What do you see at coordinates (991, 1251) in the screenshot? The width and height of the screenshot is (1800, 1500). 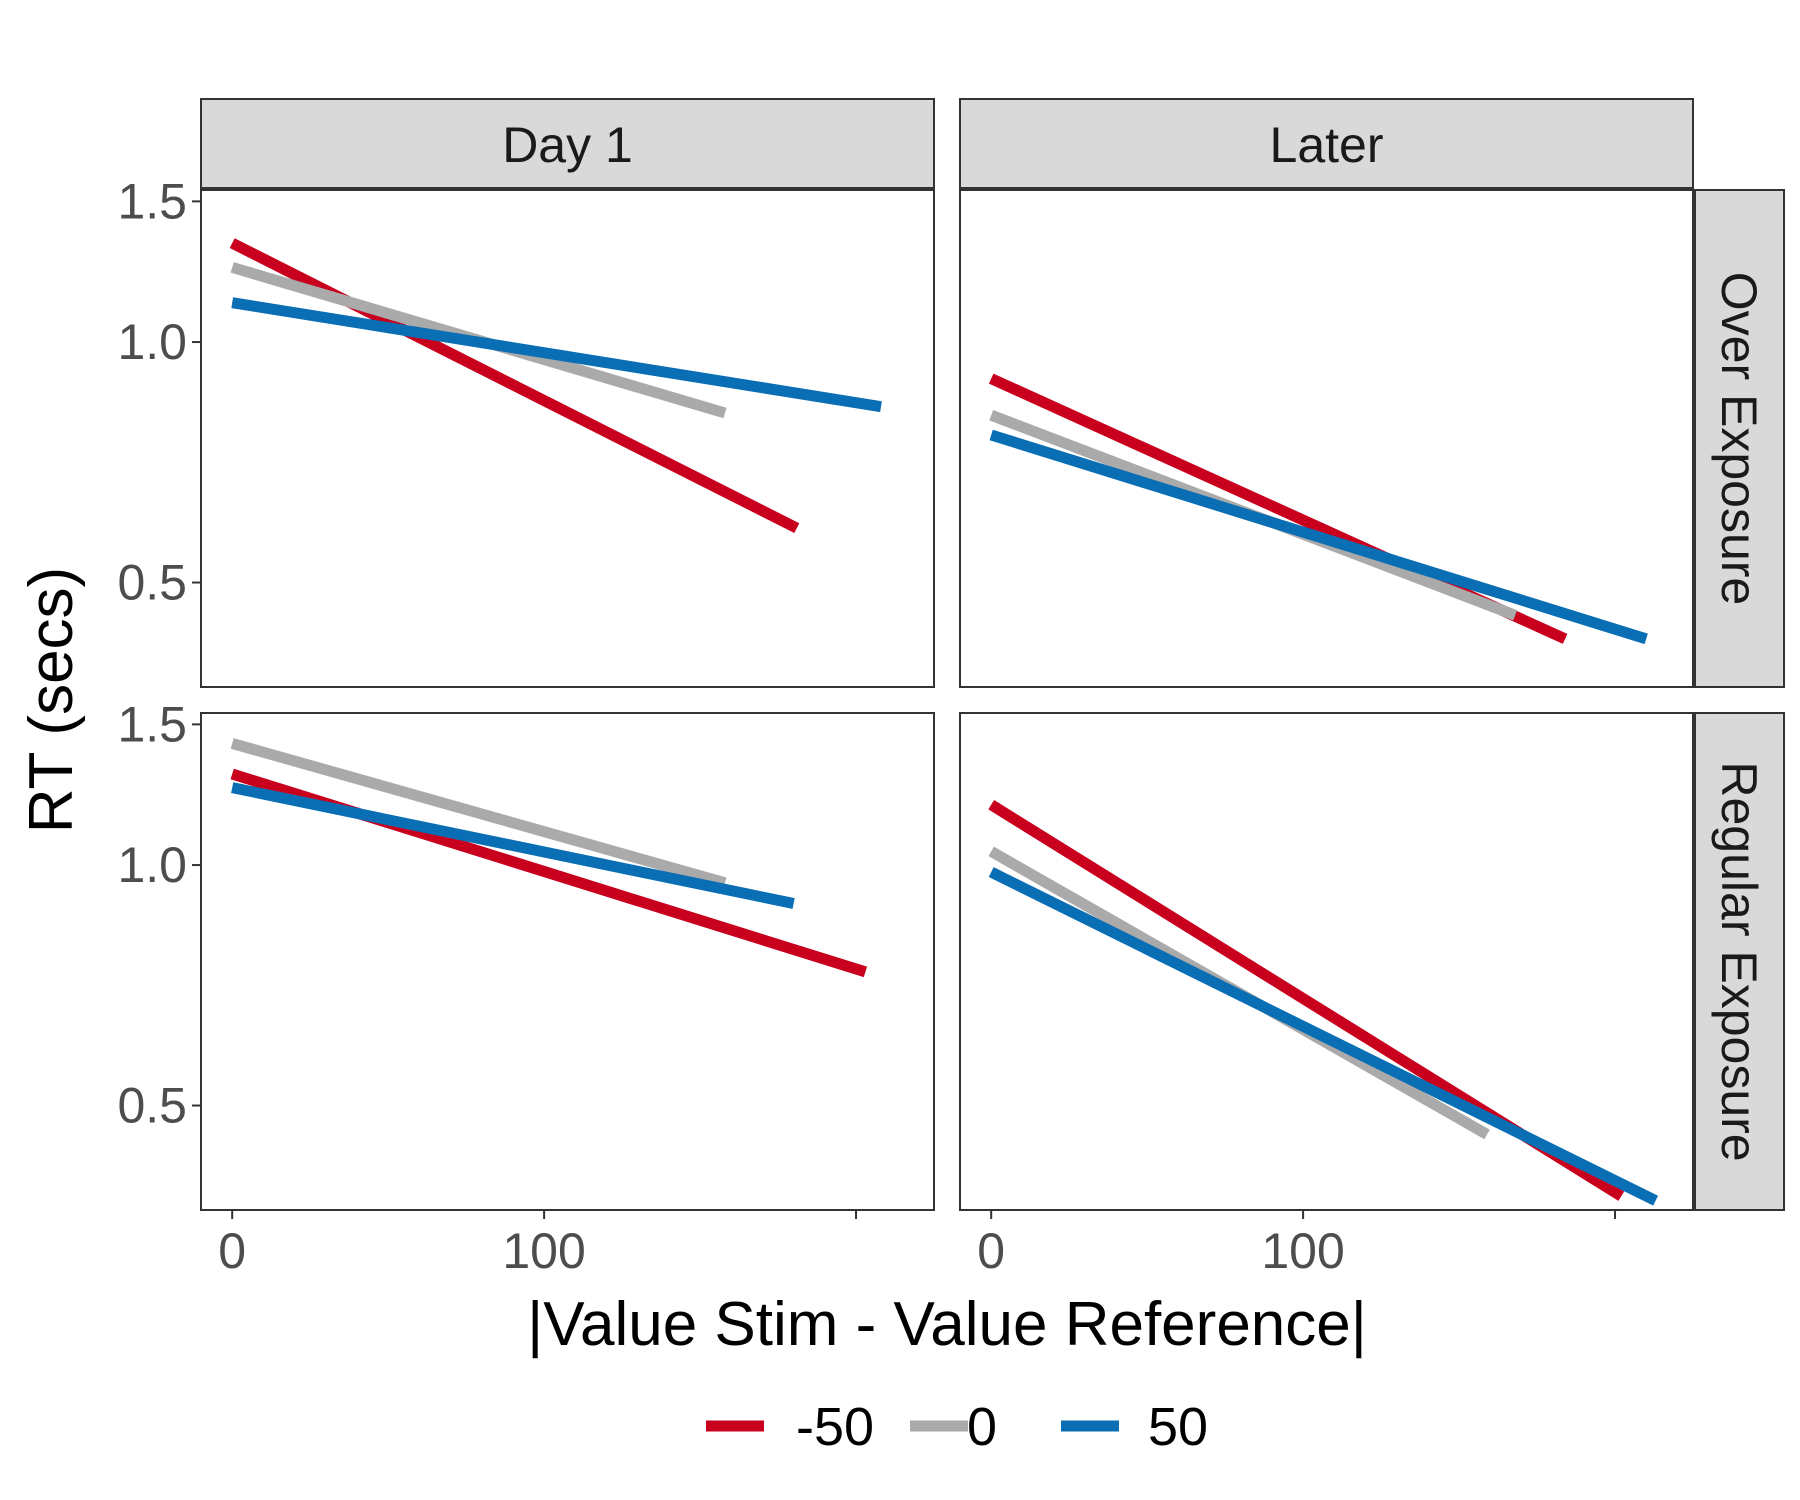 I see `x-tick-label-col2-0: 0` at bounding box center [991, 1251].